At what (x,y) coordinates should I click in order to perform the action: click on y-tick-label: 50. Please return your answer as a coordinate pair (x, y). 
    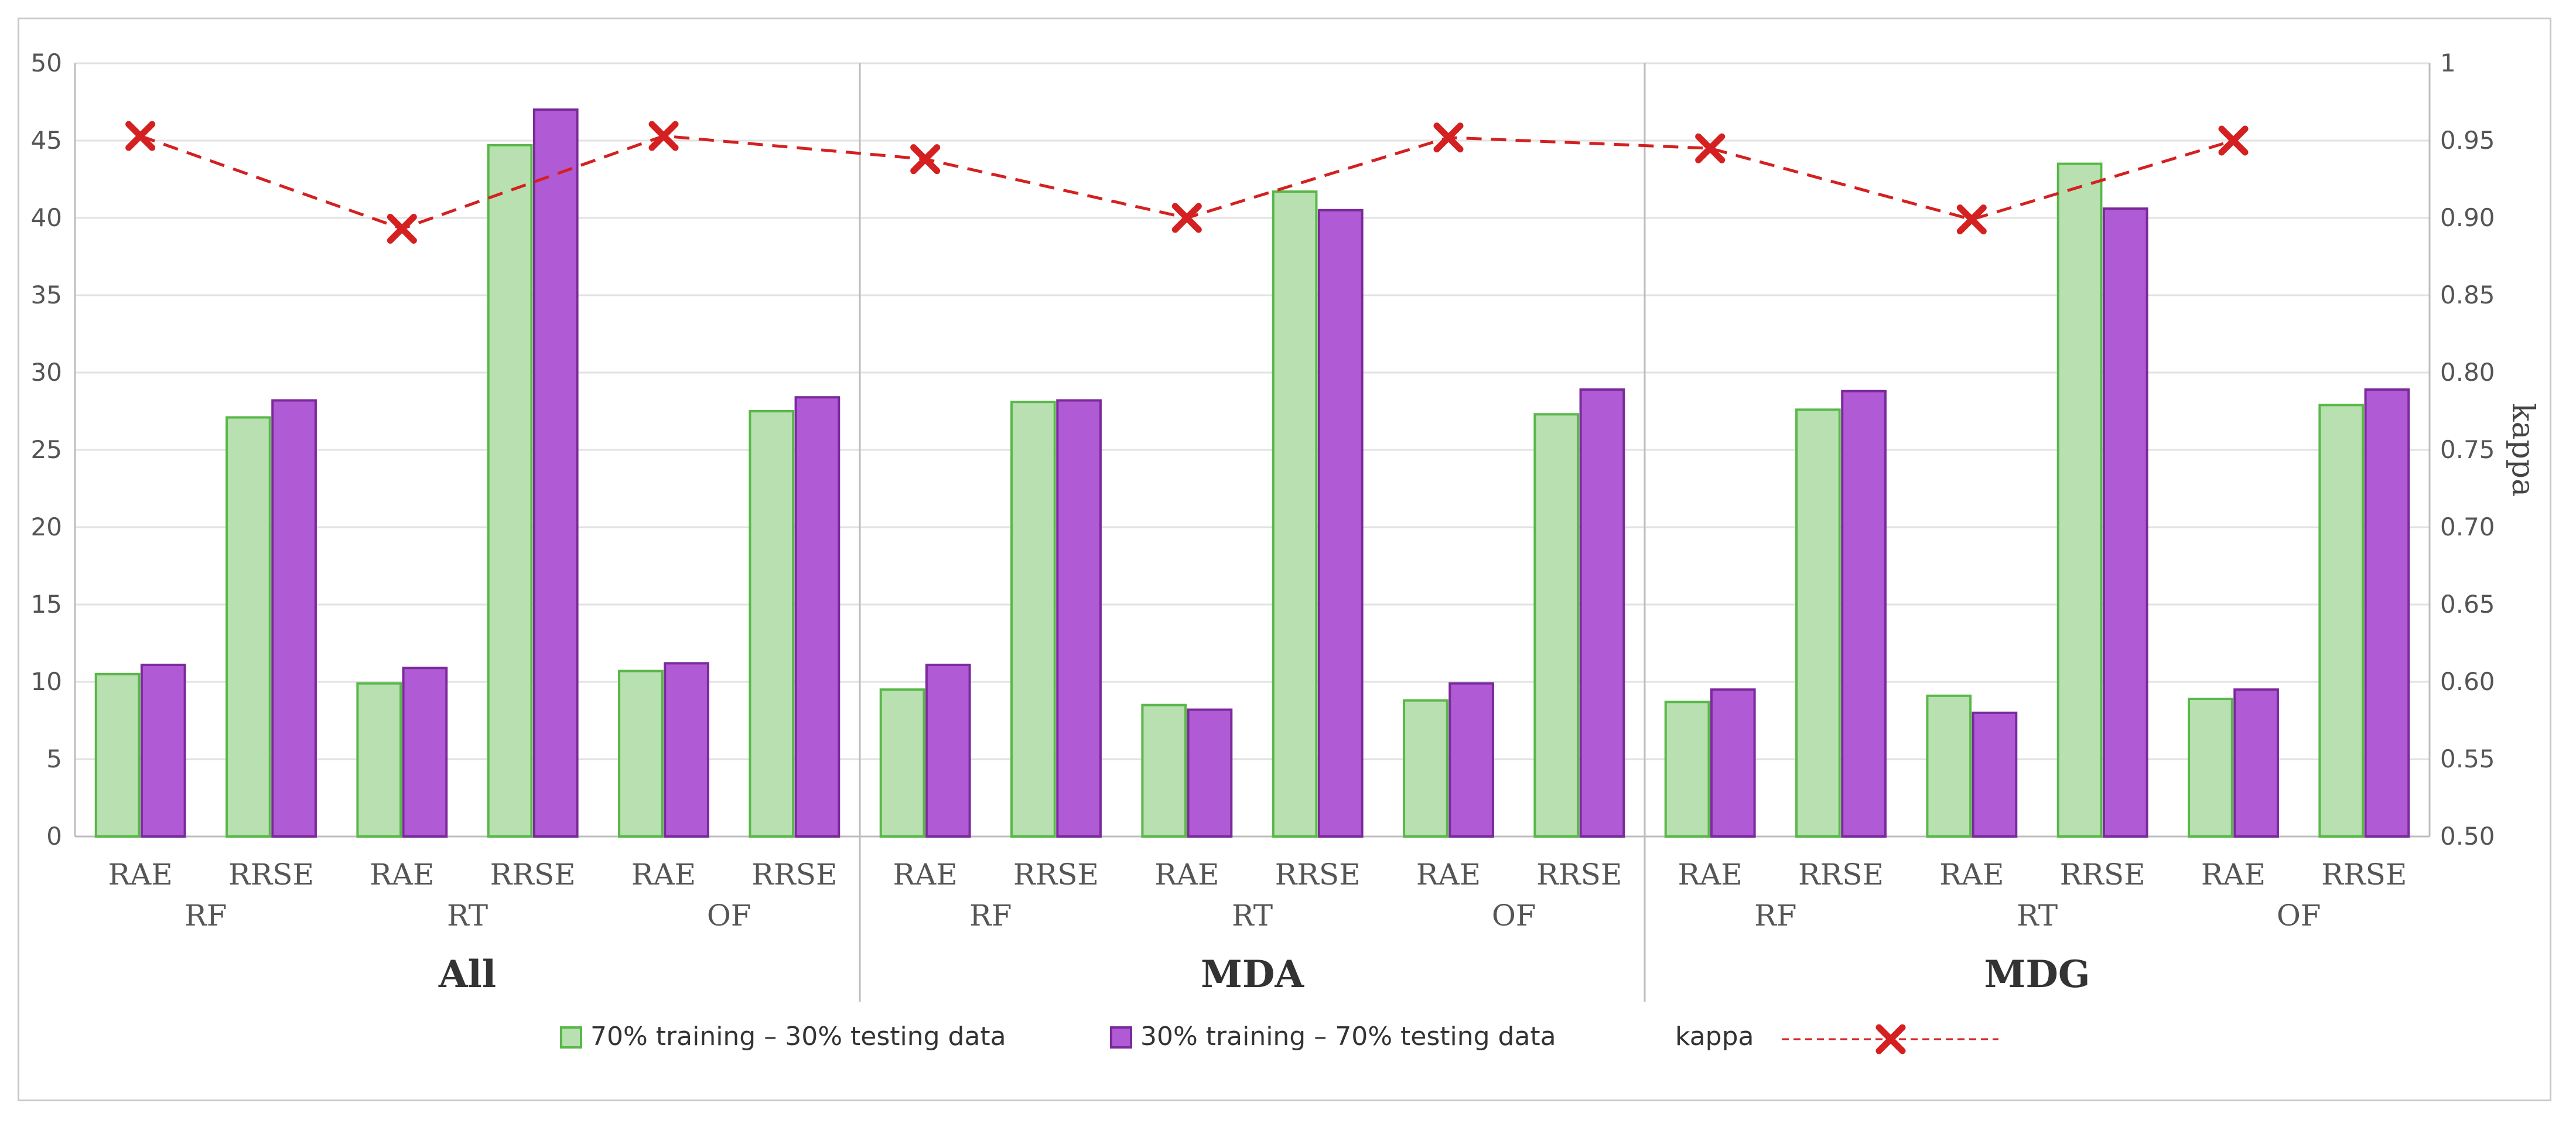
    Looking at the image, I should click on (47, 63).